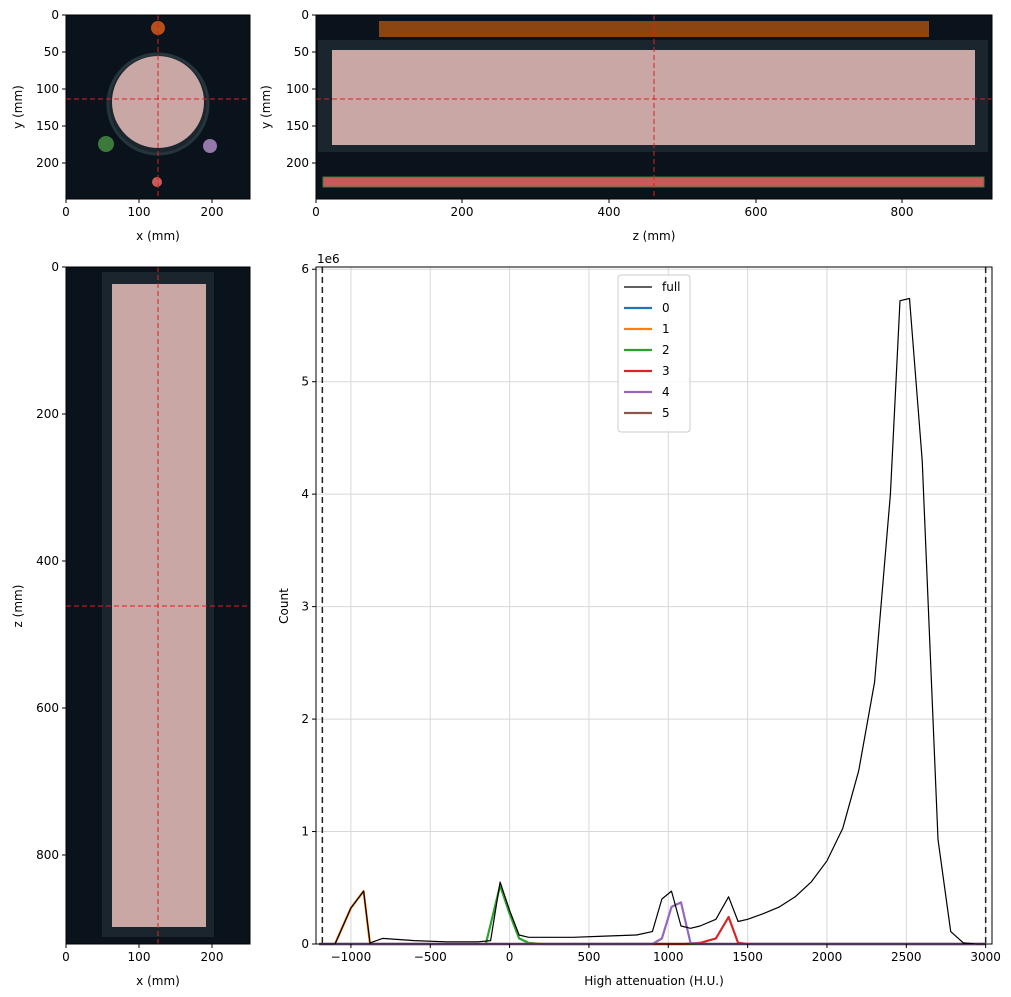 The width and height of the screenshot is (1011, 997). I want to click on zy-y-tick-label: 50, so click(301, 52).